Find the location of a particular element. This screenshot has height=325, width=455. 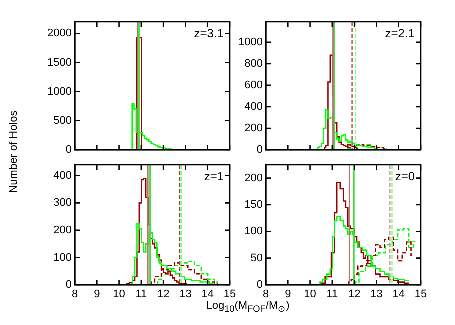

y-tick-label: 300 is located at coordinates (63, 203).